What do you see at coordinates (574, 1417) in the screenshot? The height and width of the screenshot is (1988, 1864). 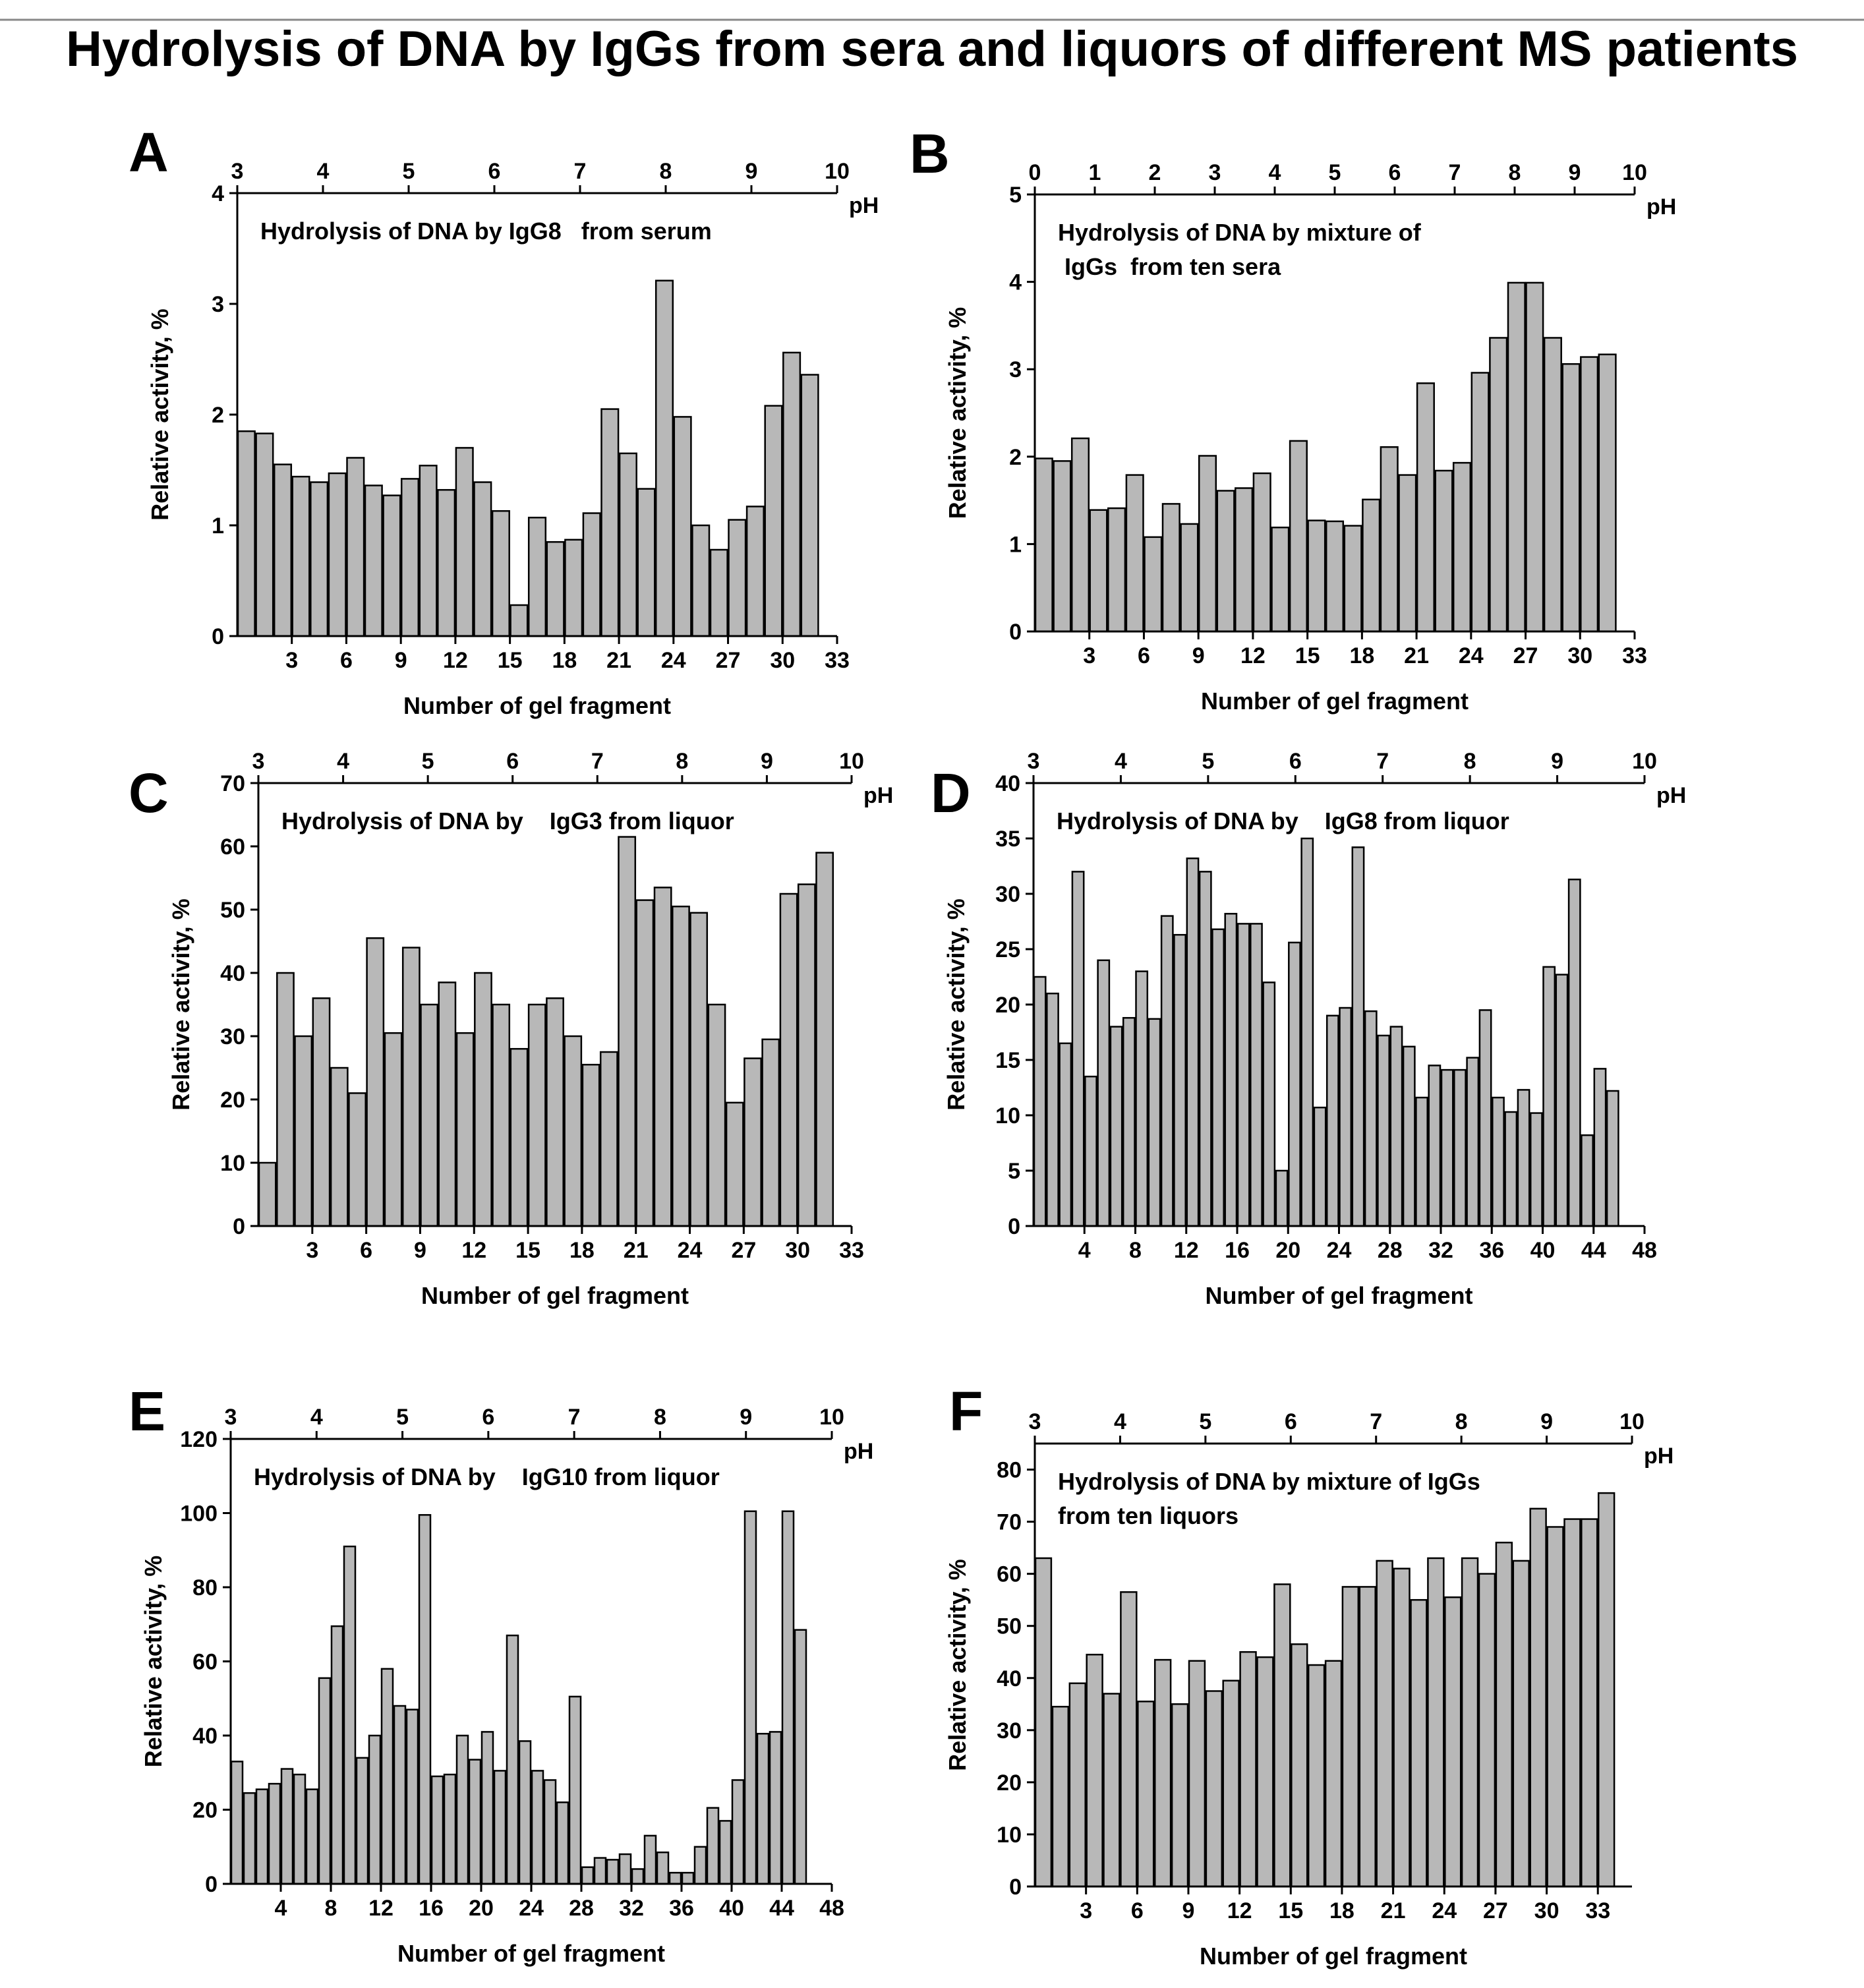 I see `ph-tick-label-e-7: 7` at bounding box center [574, 1417].